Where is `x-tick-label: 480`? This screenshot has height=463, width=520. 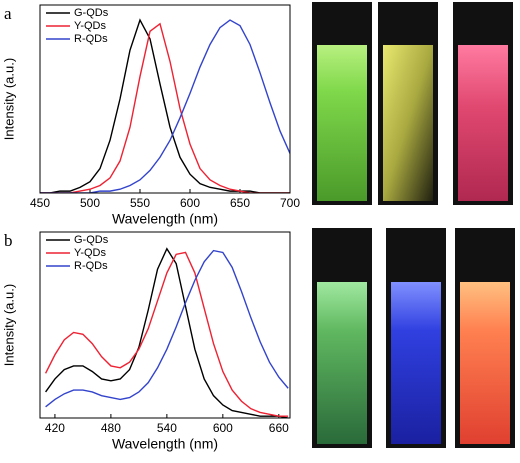 x-tick-label: 480 is located at coordinates (111, 428).